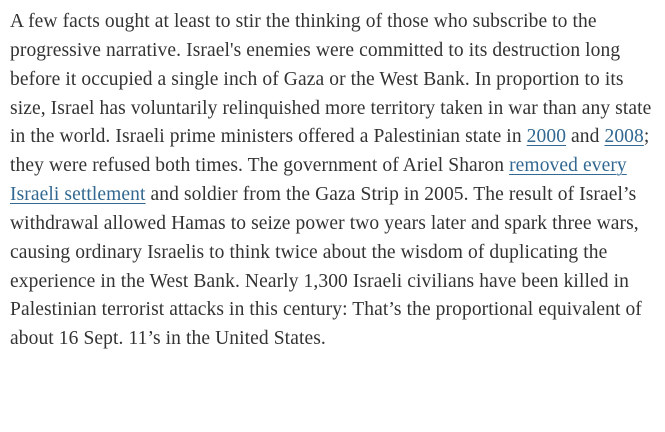 Image resolution: width=665 pixels, height=432 pixels. I want to click on paragraph-text: and, so click(585, 137).